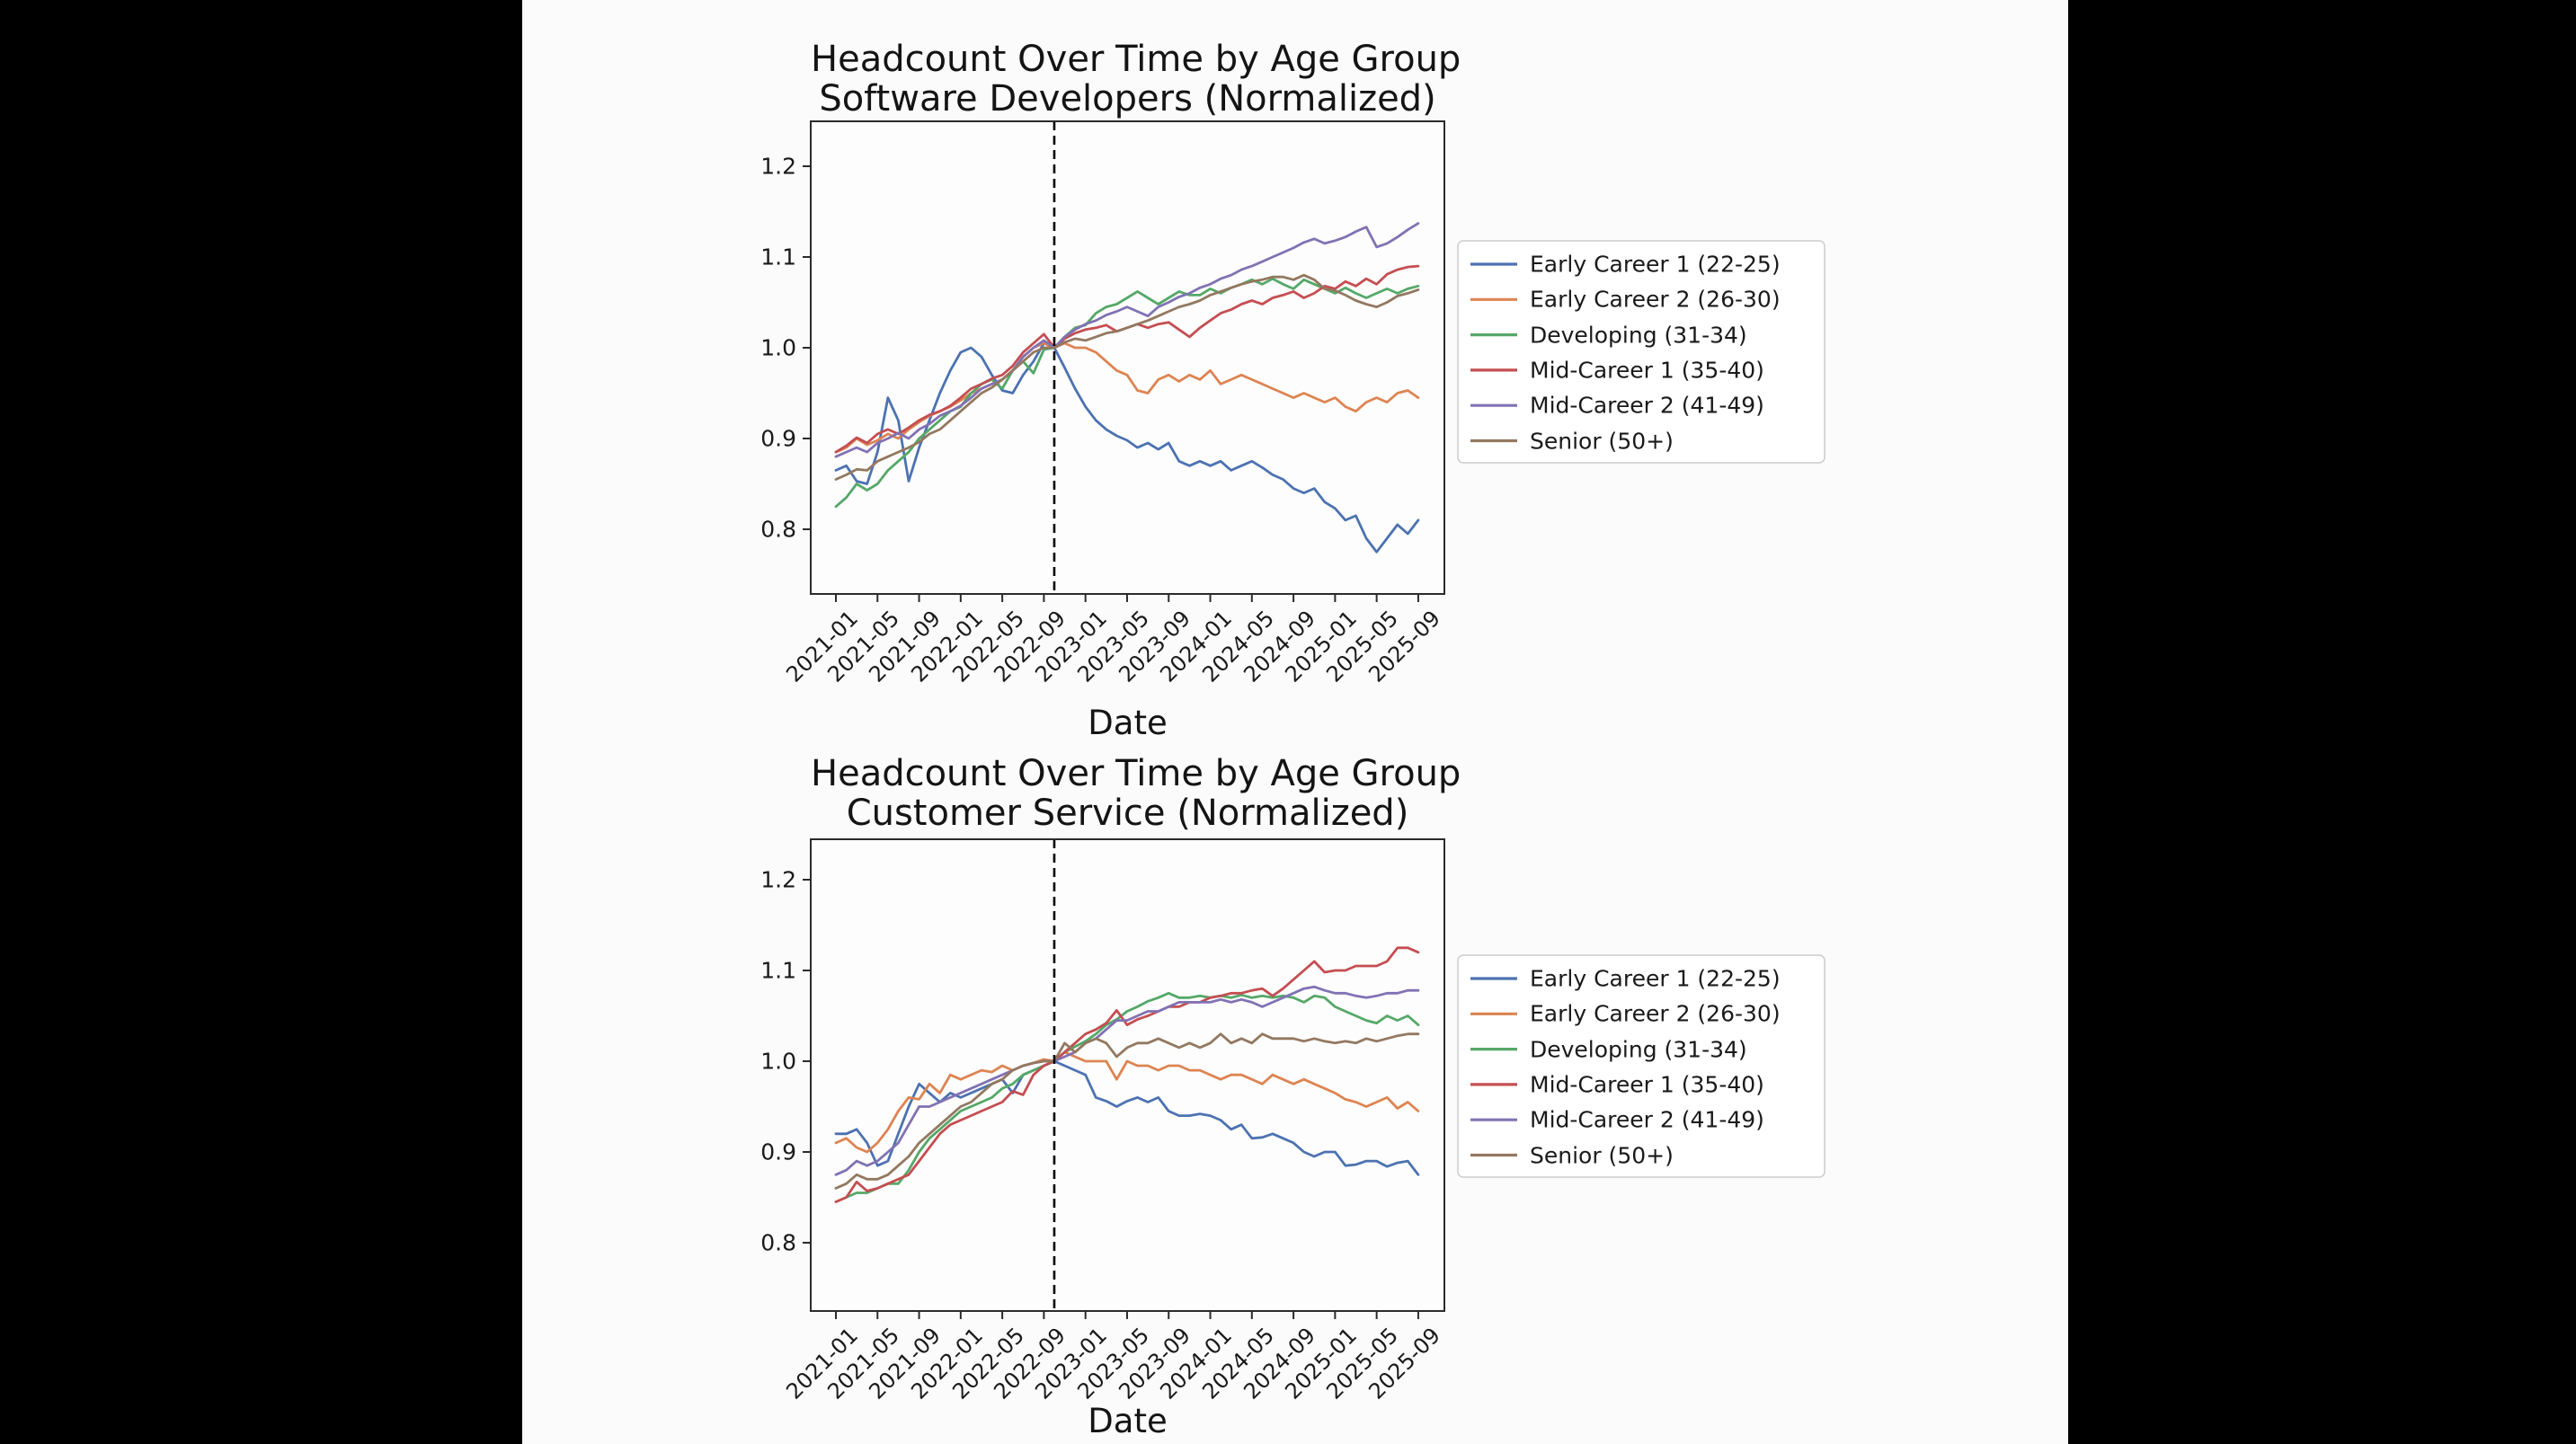 This screenshot has height=1444, width=2576. Describe the element at coordinates (1602, 1155) in the screenshot. I see `chart2-legend-label-senior-50: Senior (50+)` at that location.